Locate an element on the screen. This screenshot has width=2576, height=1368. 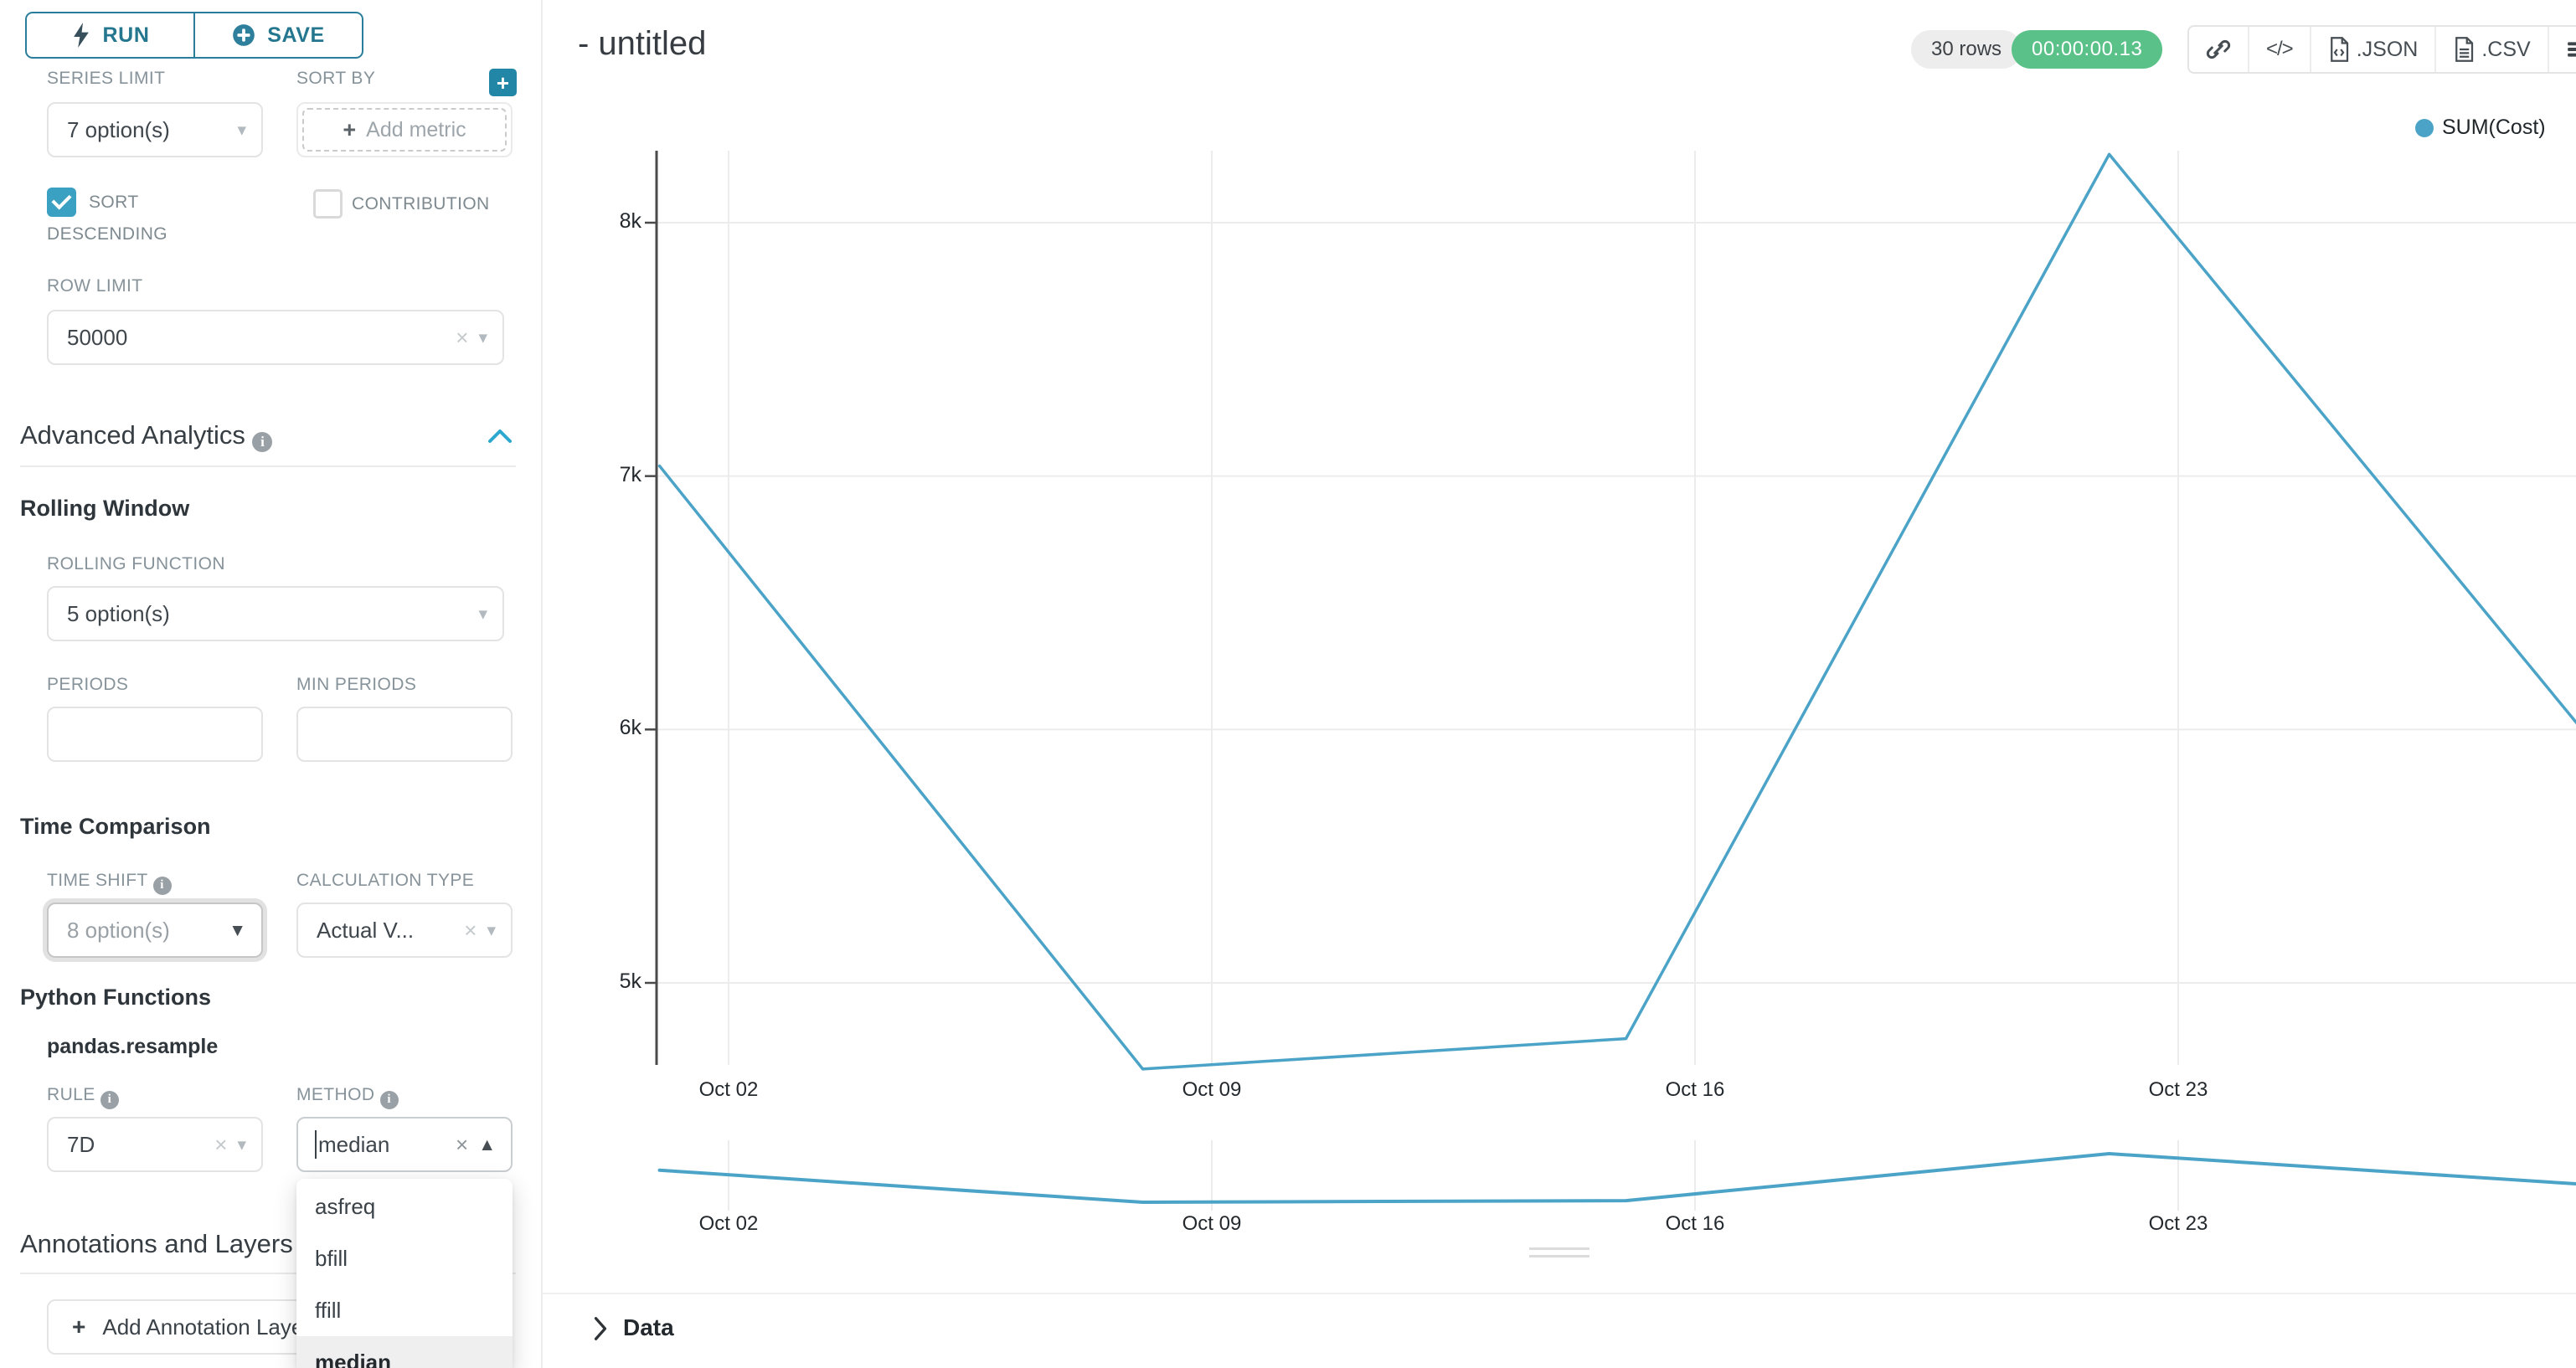
calculation-type-label: CALCULATION TYPE is located at coordinates (385, 880).